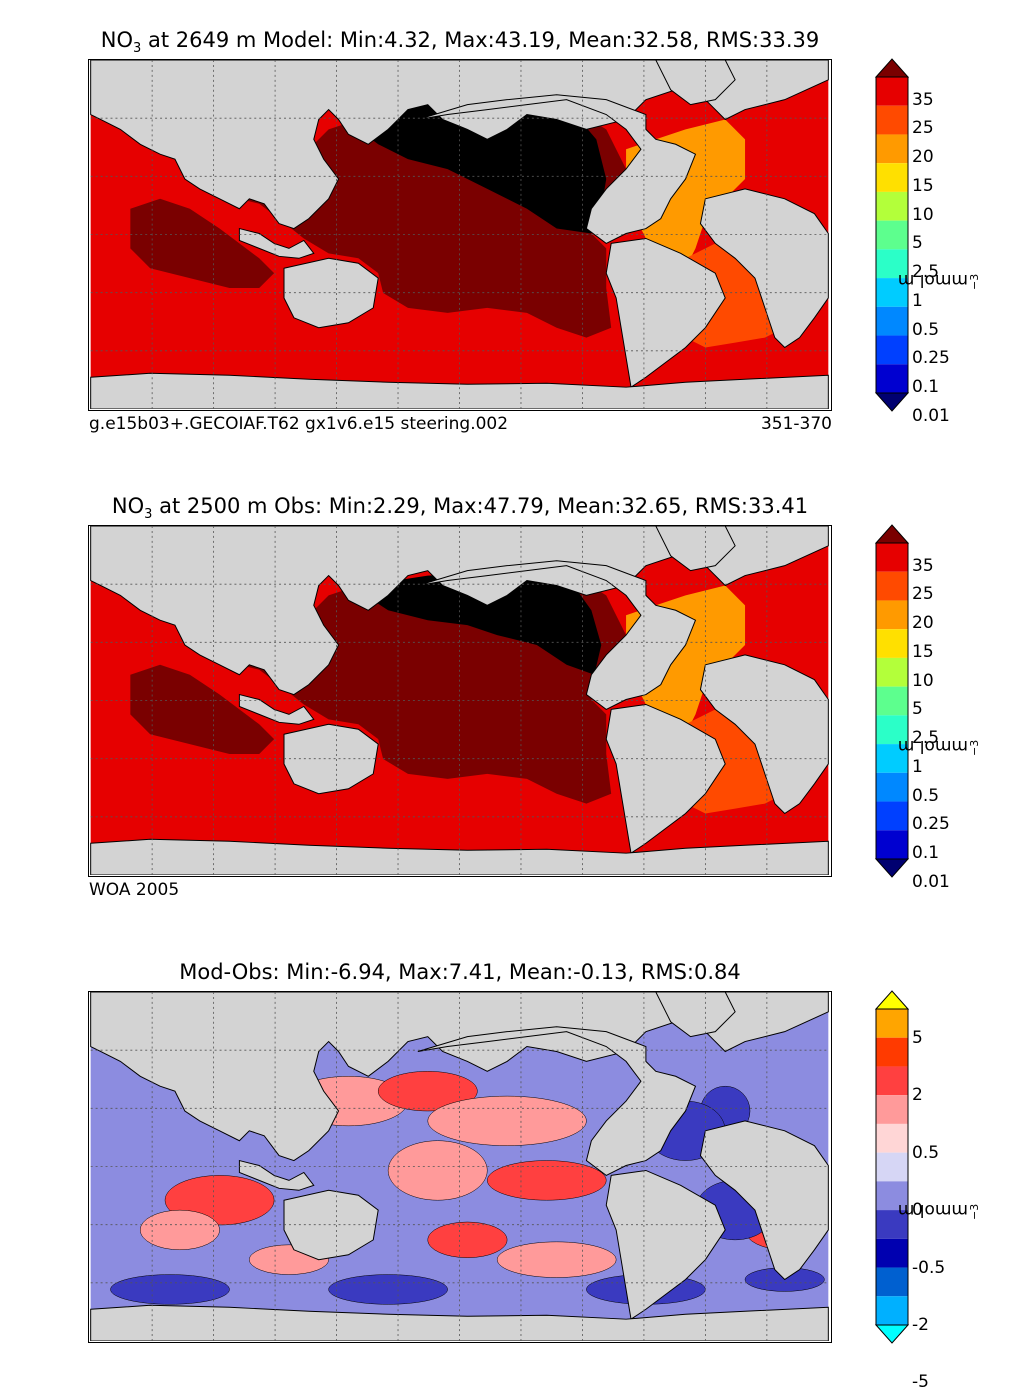 The width and height of the screenshot is (1021, 1392). I want to click on colorbar, so click(892, 235).